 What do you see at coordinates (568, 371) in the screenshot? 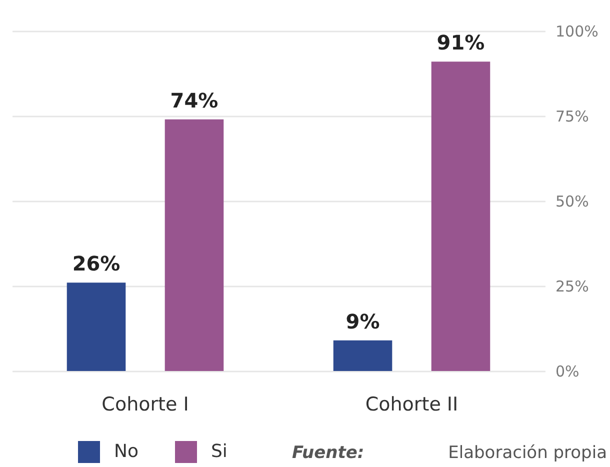
I see `y-tick-label: 0%` at bounding box center [568, 371].